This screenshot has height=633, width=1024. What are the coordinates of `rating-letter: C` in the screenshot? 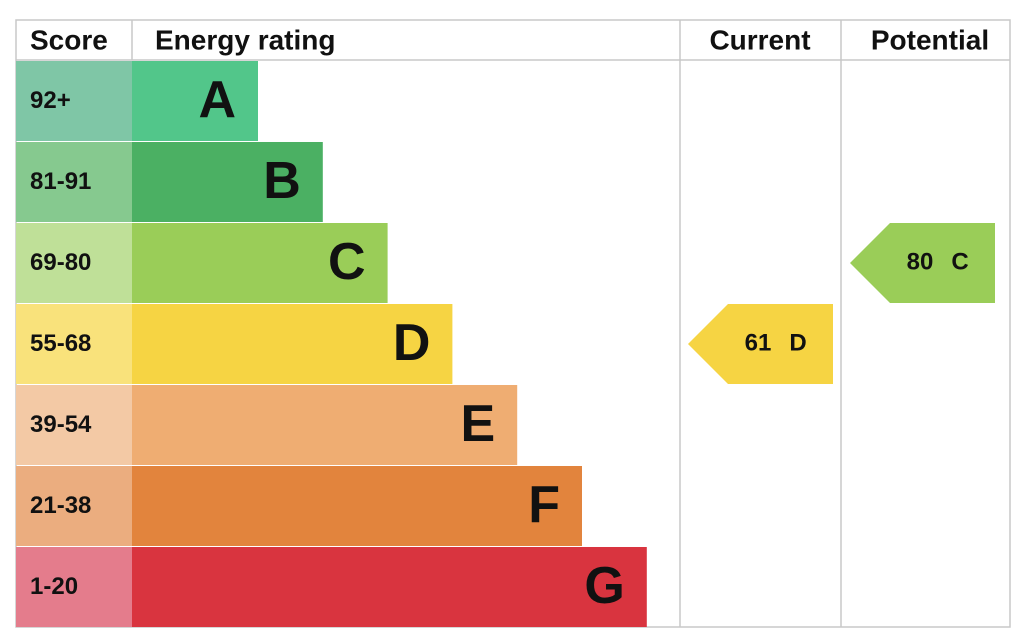 It's located at (347, 262).